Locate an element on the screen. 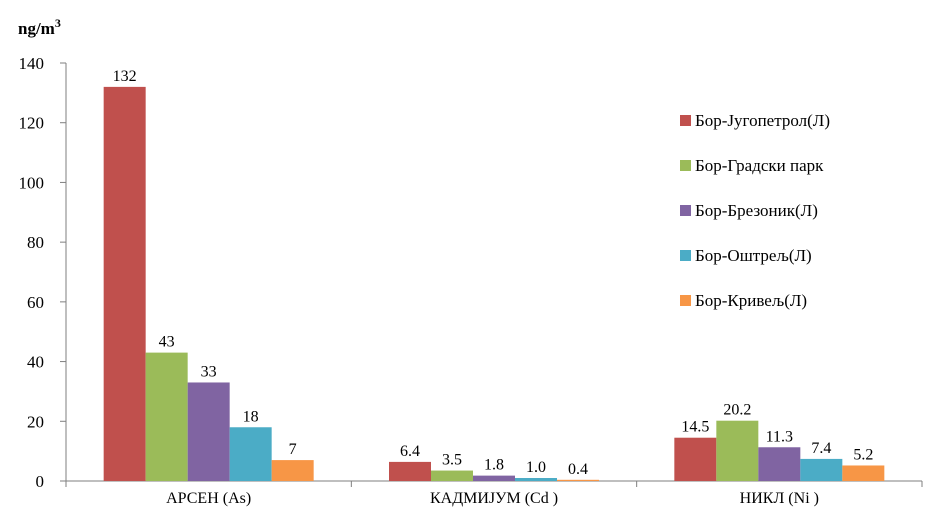 This screenshot has width=930, height=511. y-tick-label: 120 is located at coordinates (32, 123).